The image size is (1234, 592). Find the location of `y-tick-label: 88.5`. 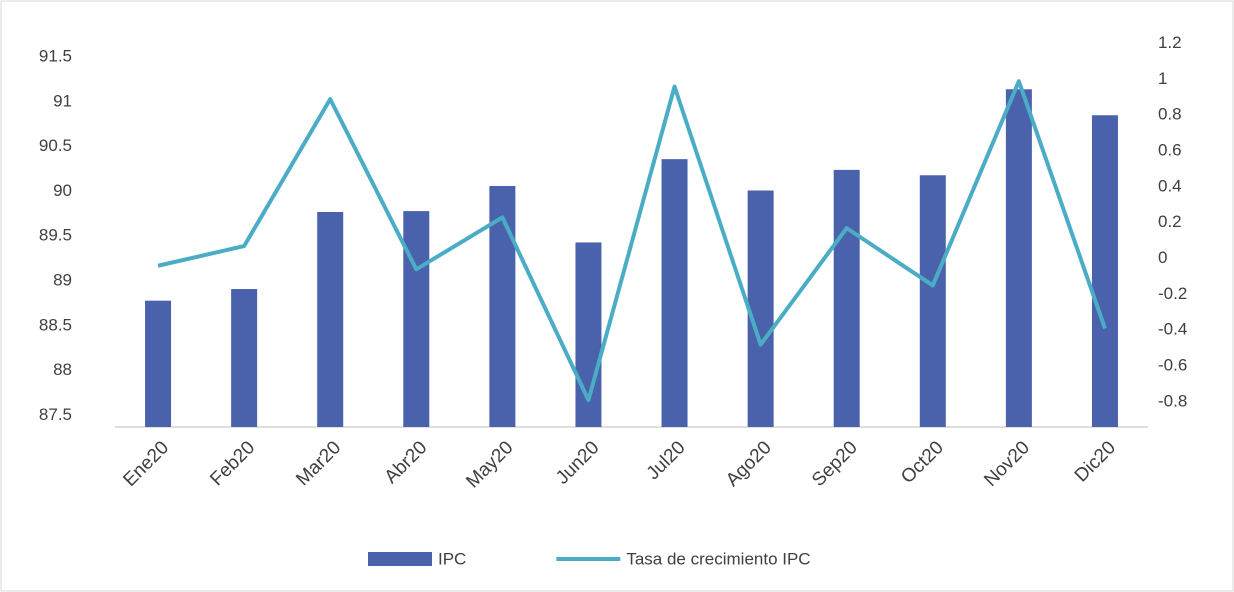

y-tick-label: 88.5 is located at coordinates (55, 324).